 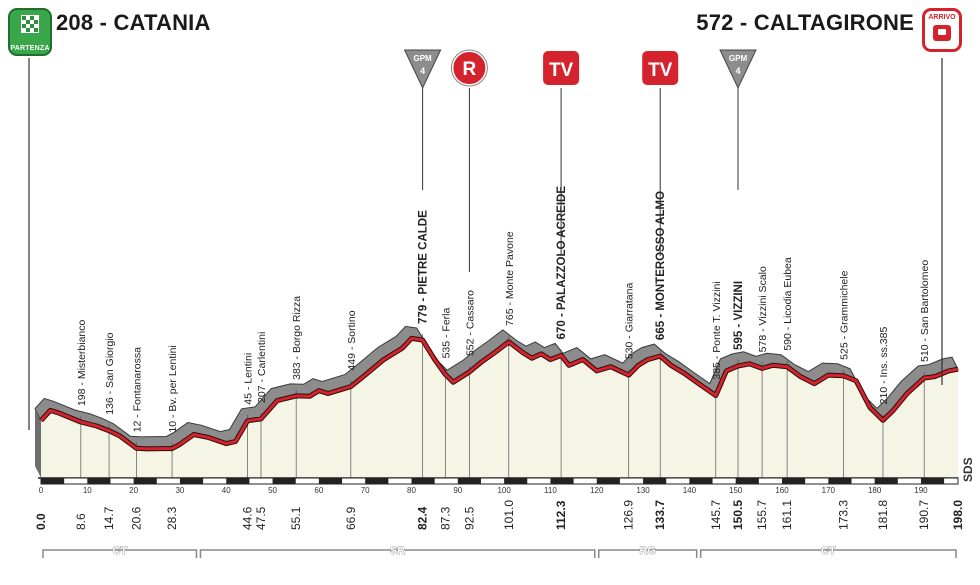 I want to click on axis-tick-label: 120, so click(x=597, y=490).